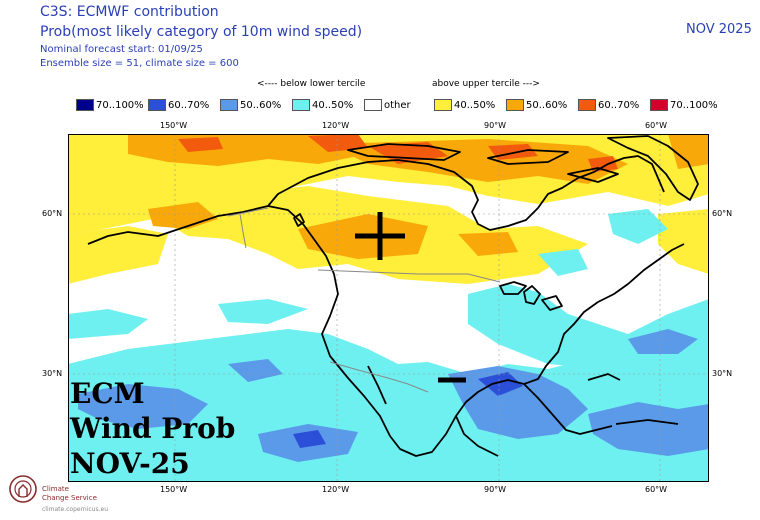 Image resolution: width=760 pixels, height=520 pixels. Describe the element at coordinates (722, 213) in the screenshot. I see `lat-label-right: 60°N` at that location.